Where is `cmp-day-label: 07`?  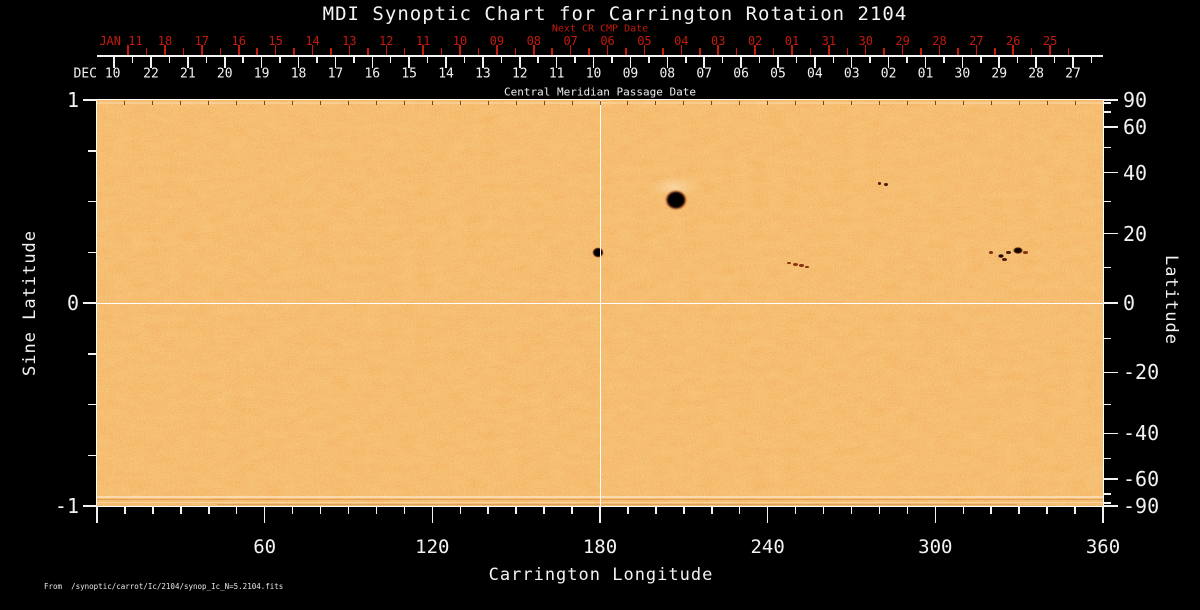 cmp-day-label: 07 is located at coordinates (704, 74).